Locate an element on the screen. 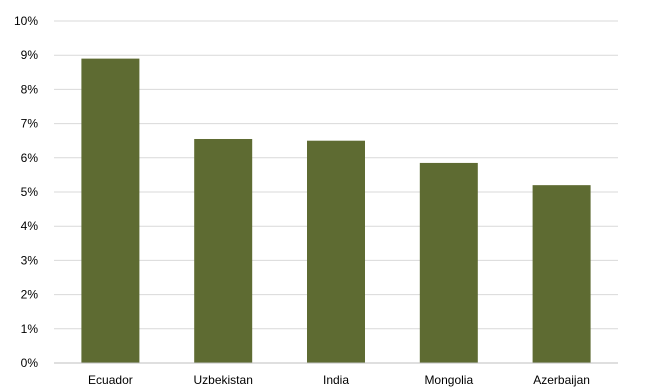 The width and height of the screenshot is (646, 389). x-category-label: Mongolia is located at coordinates (448, 380).